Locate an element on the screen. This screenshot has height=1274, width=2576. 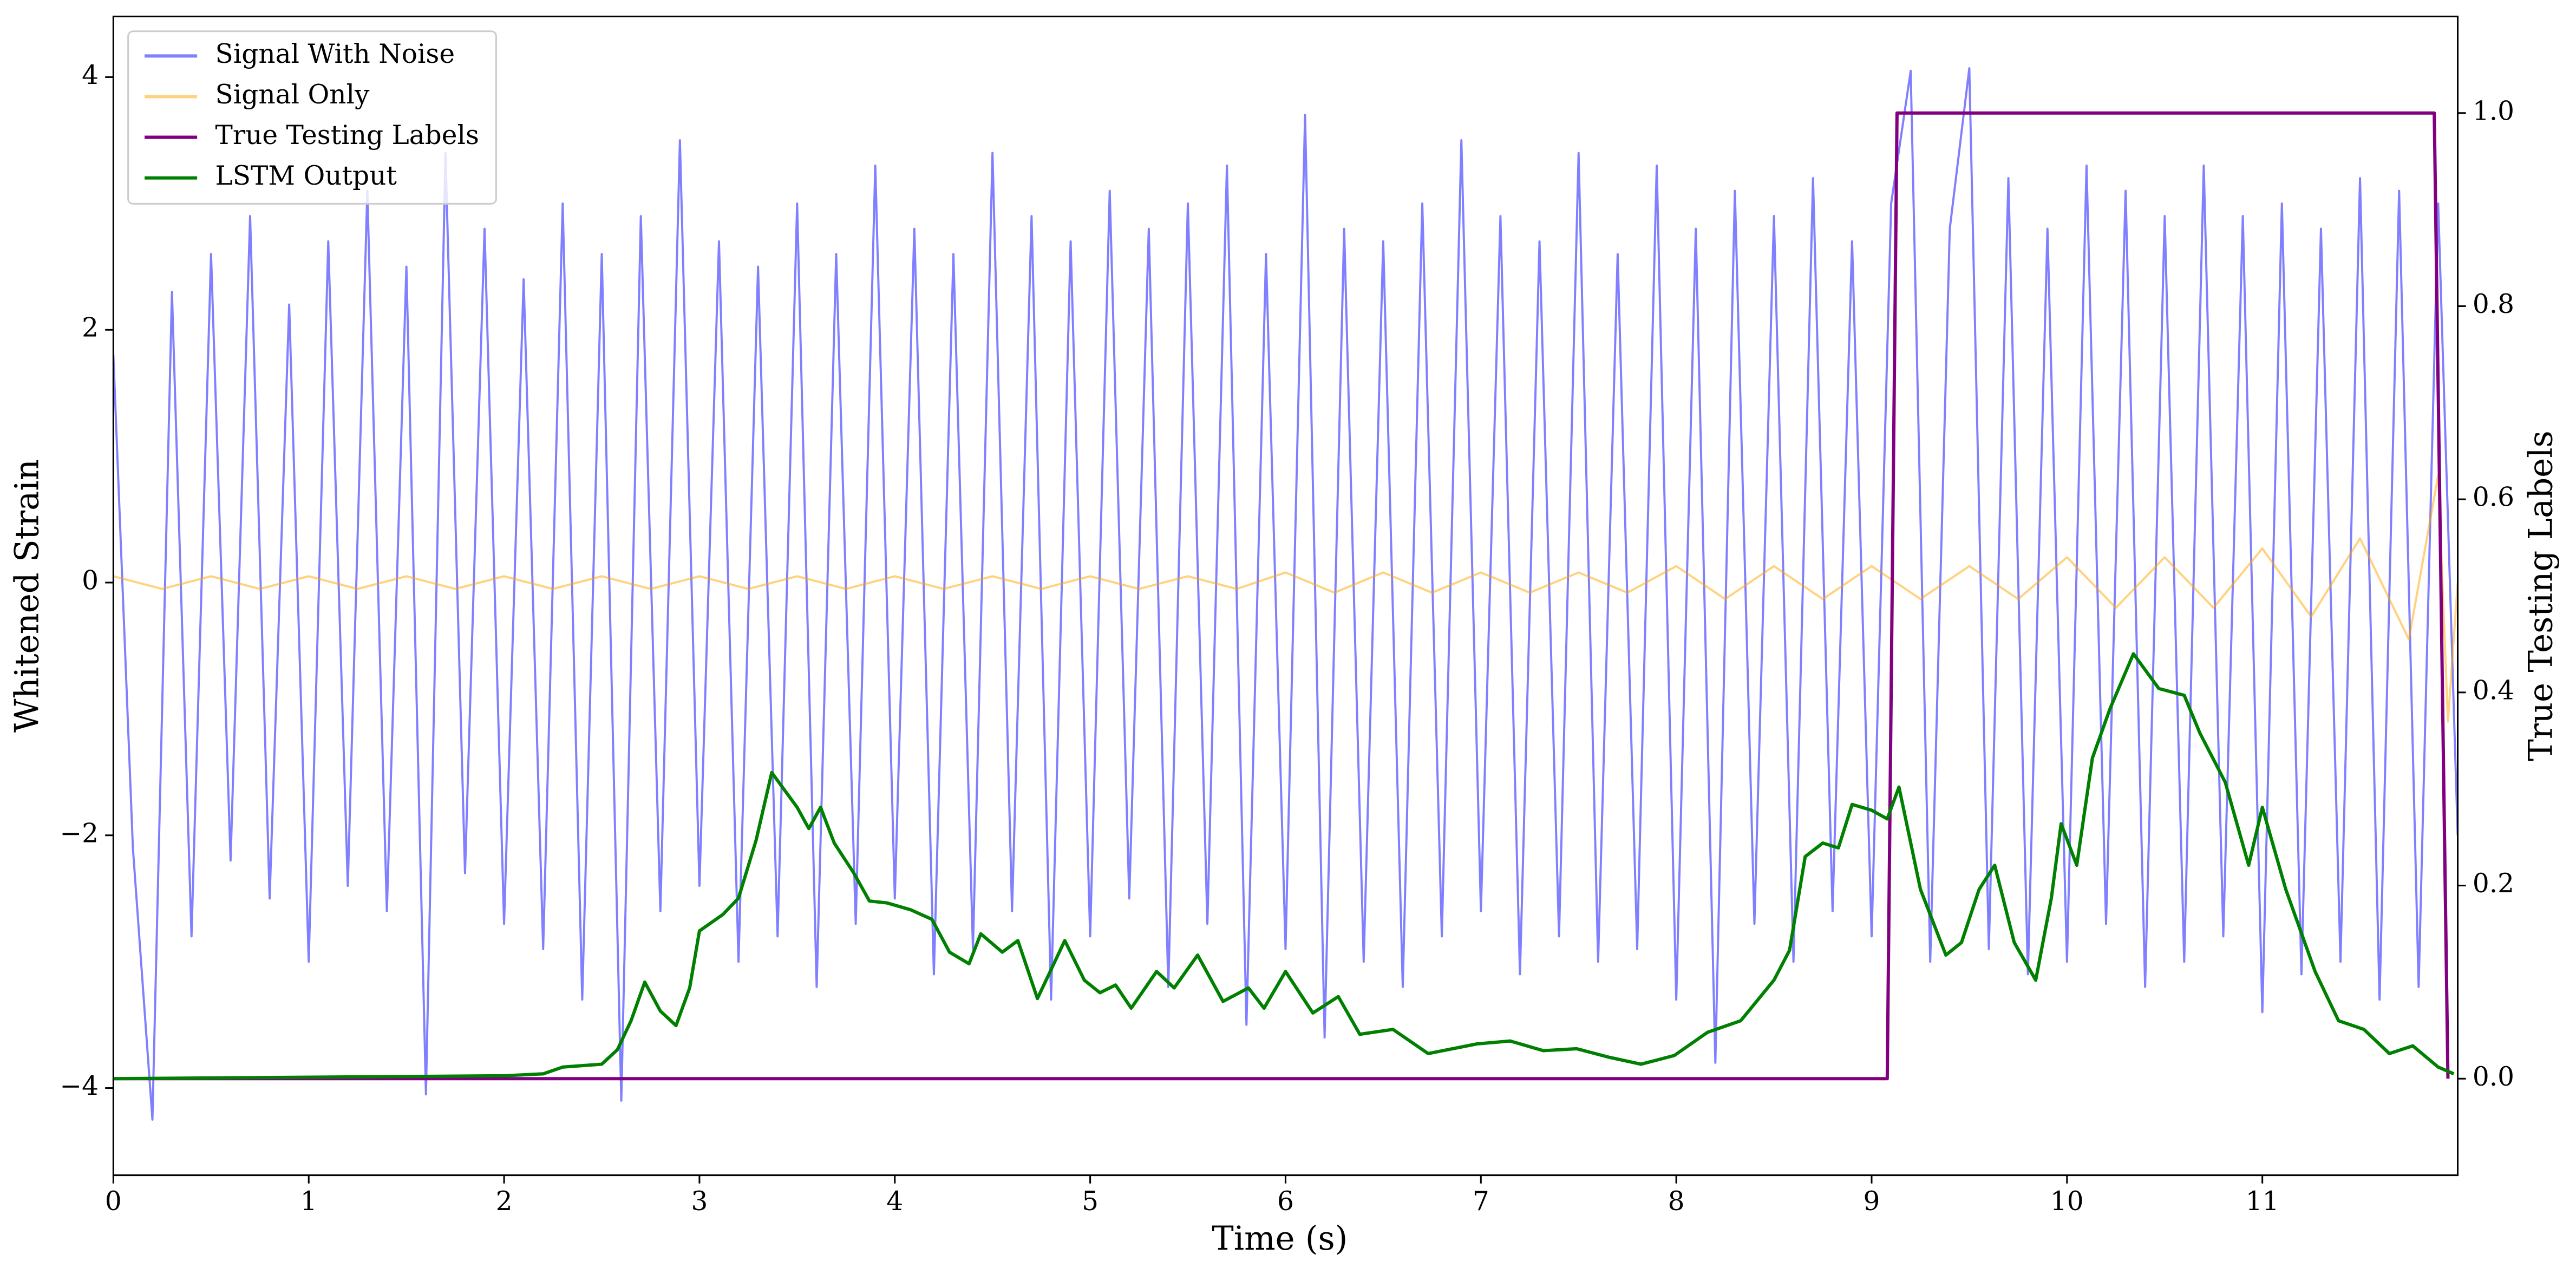
y2-tick-label: 0.6 is located at coordinates (2493, 497).